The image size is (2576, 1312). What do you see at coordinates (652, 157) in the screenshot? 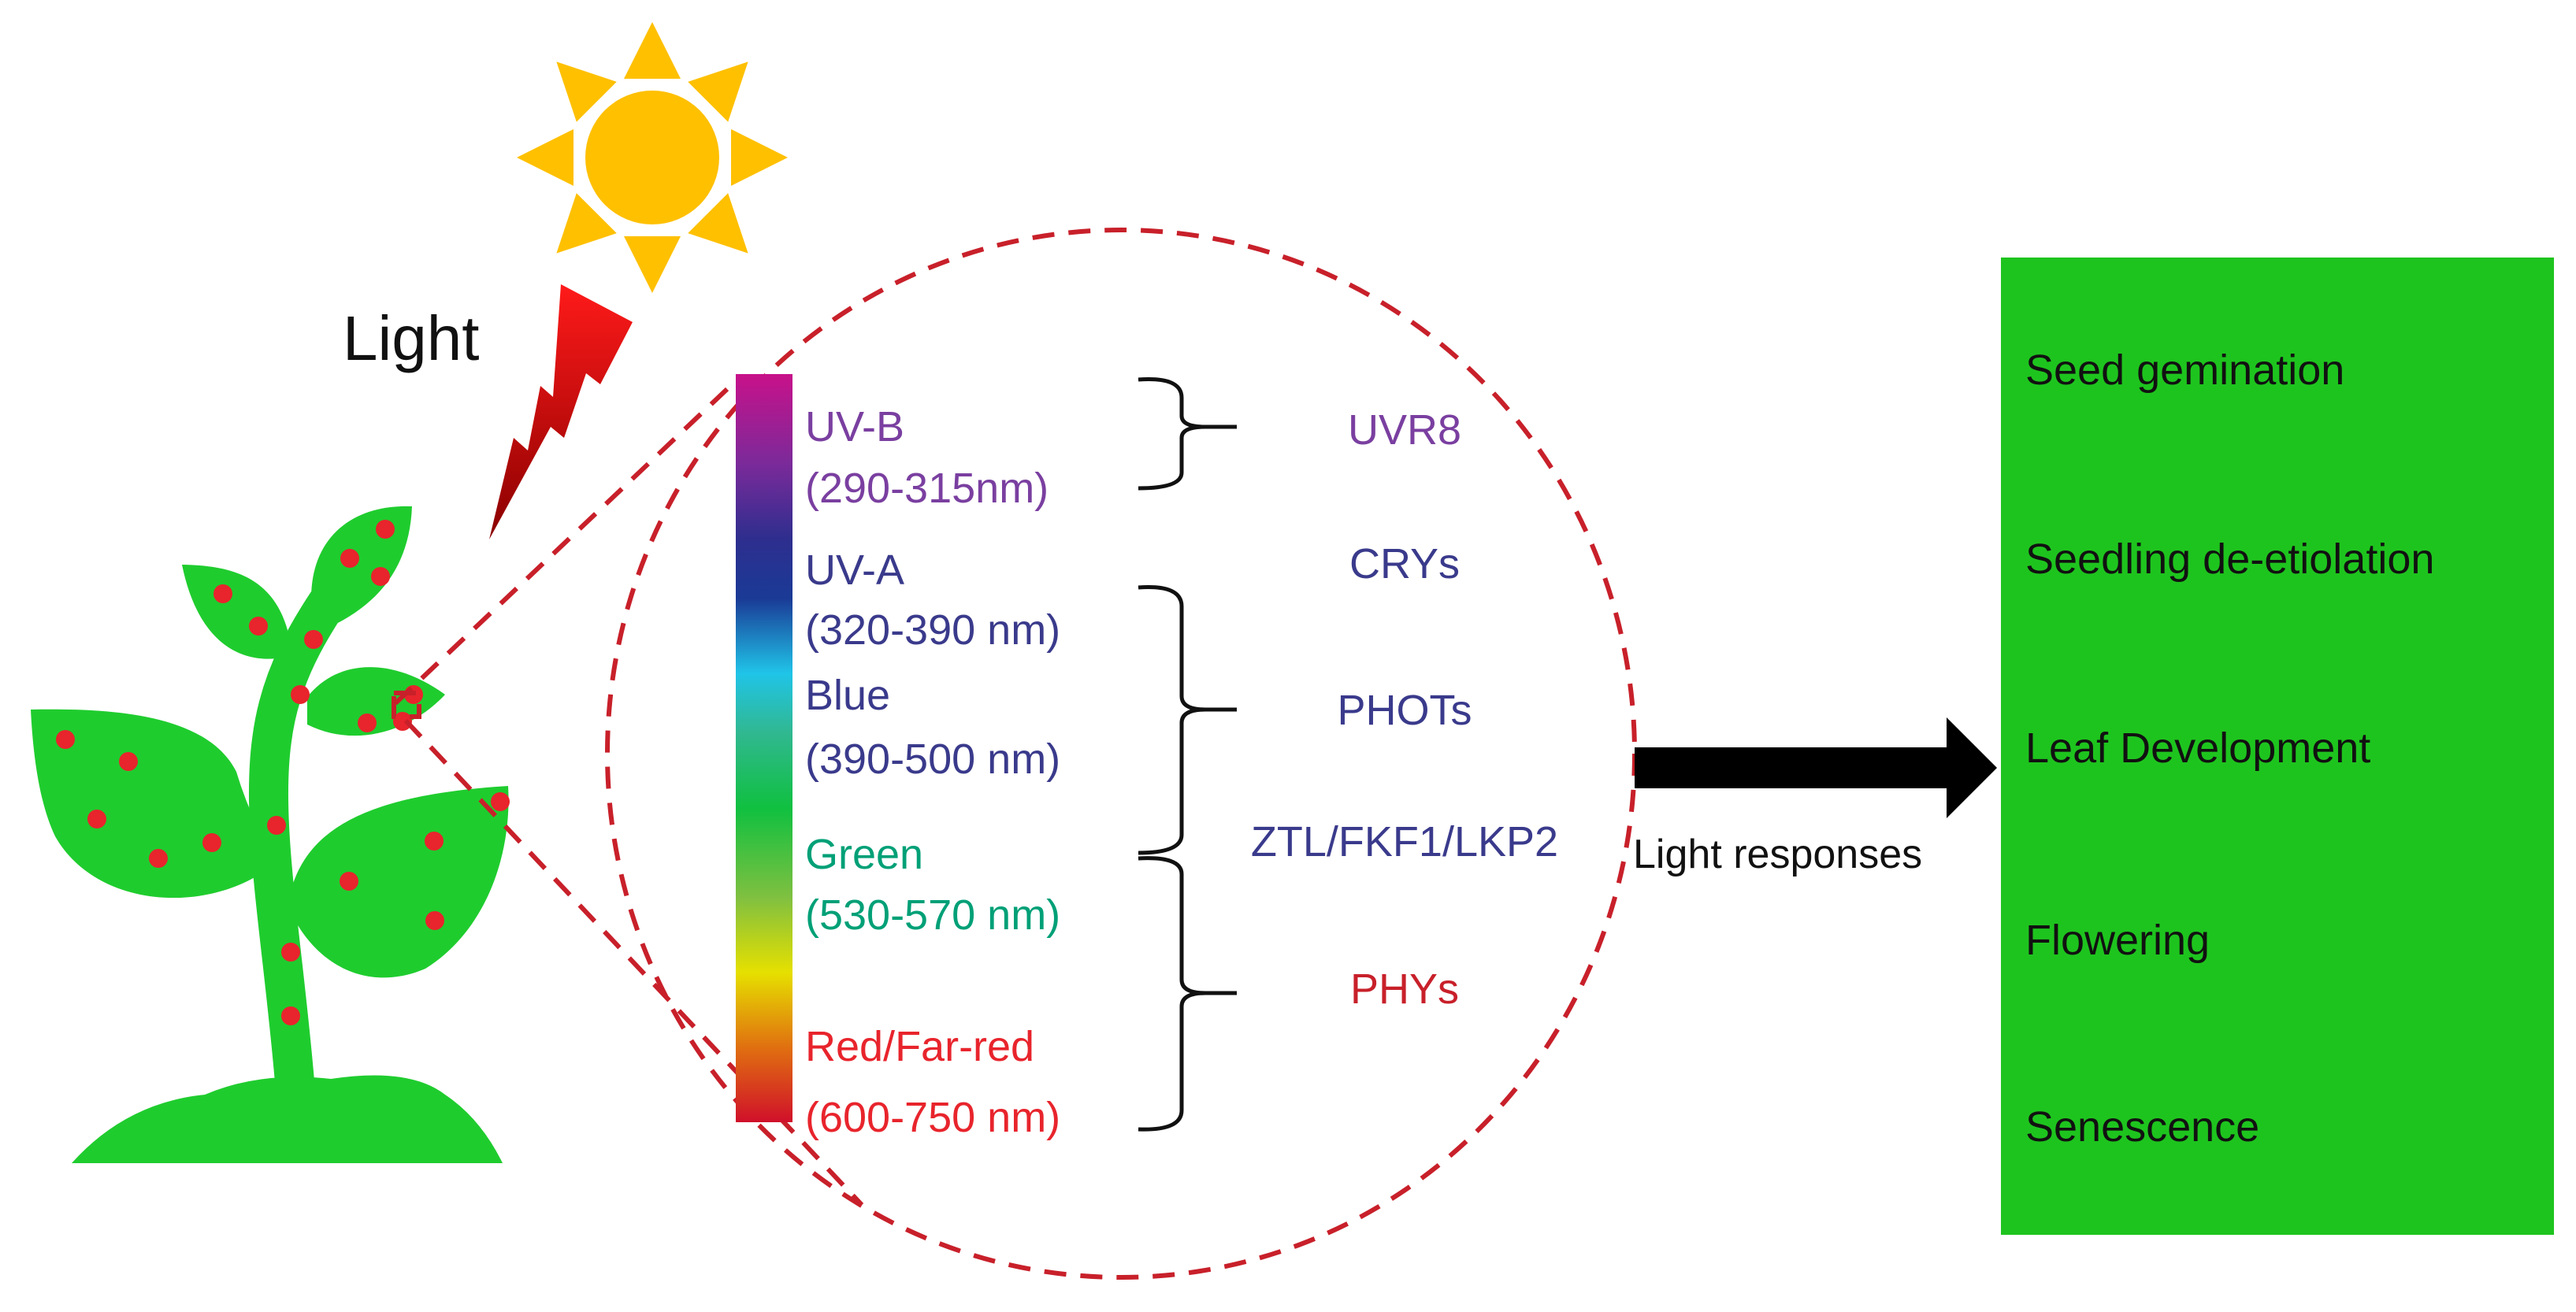
I see `sun-icon` at bounding box center [652, 157].